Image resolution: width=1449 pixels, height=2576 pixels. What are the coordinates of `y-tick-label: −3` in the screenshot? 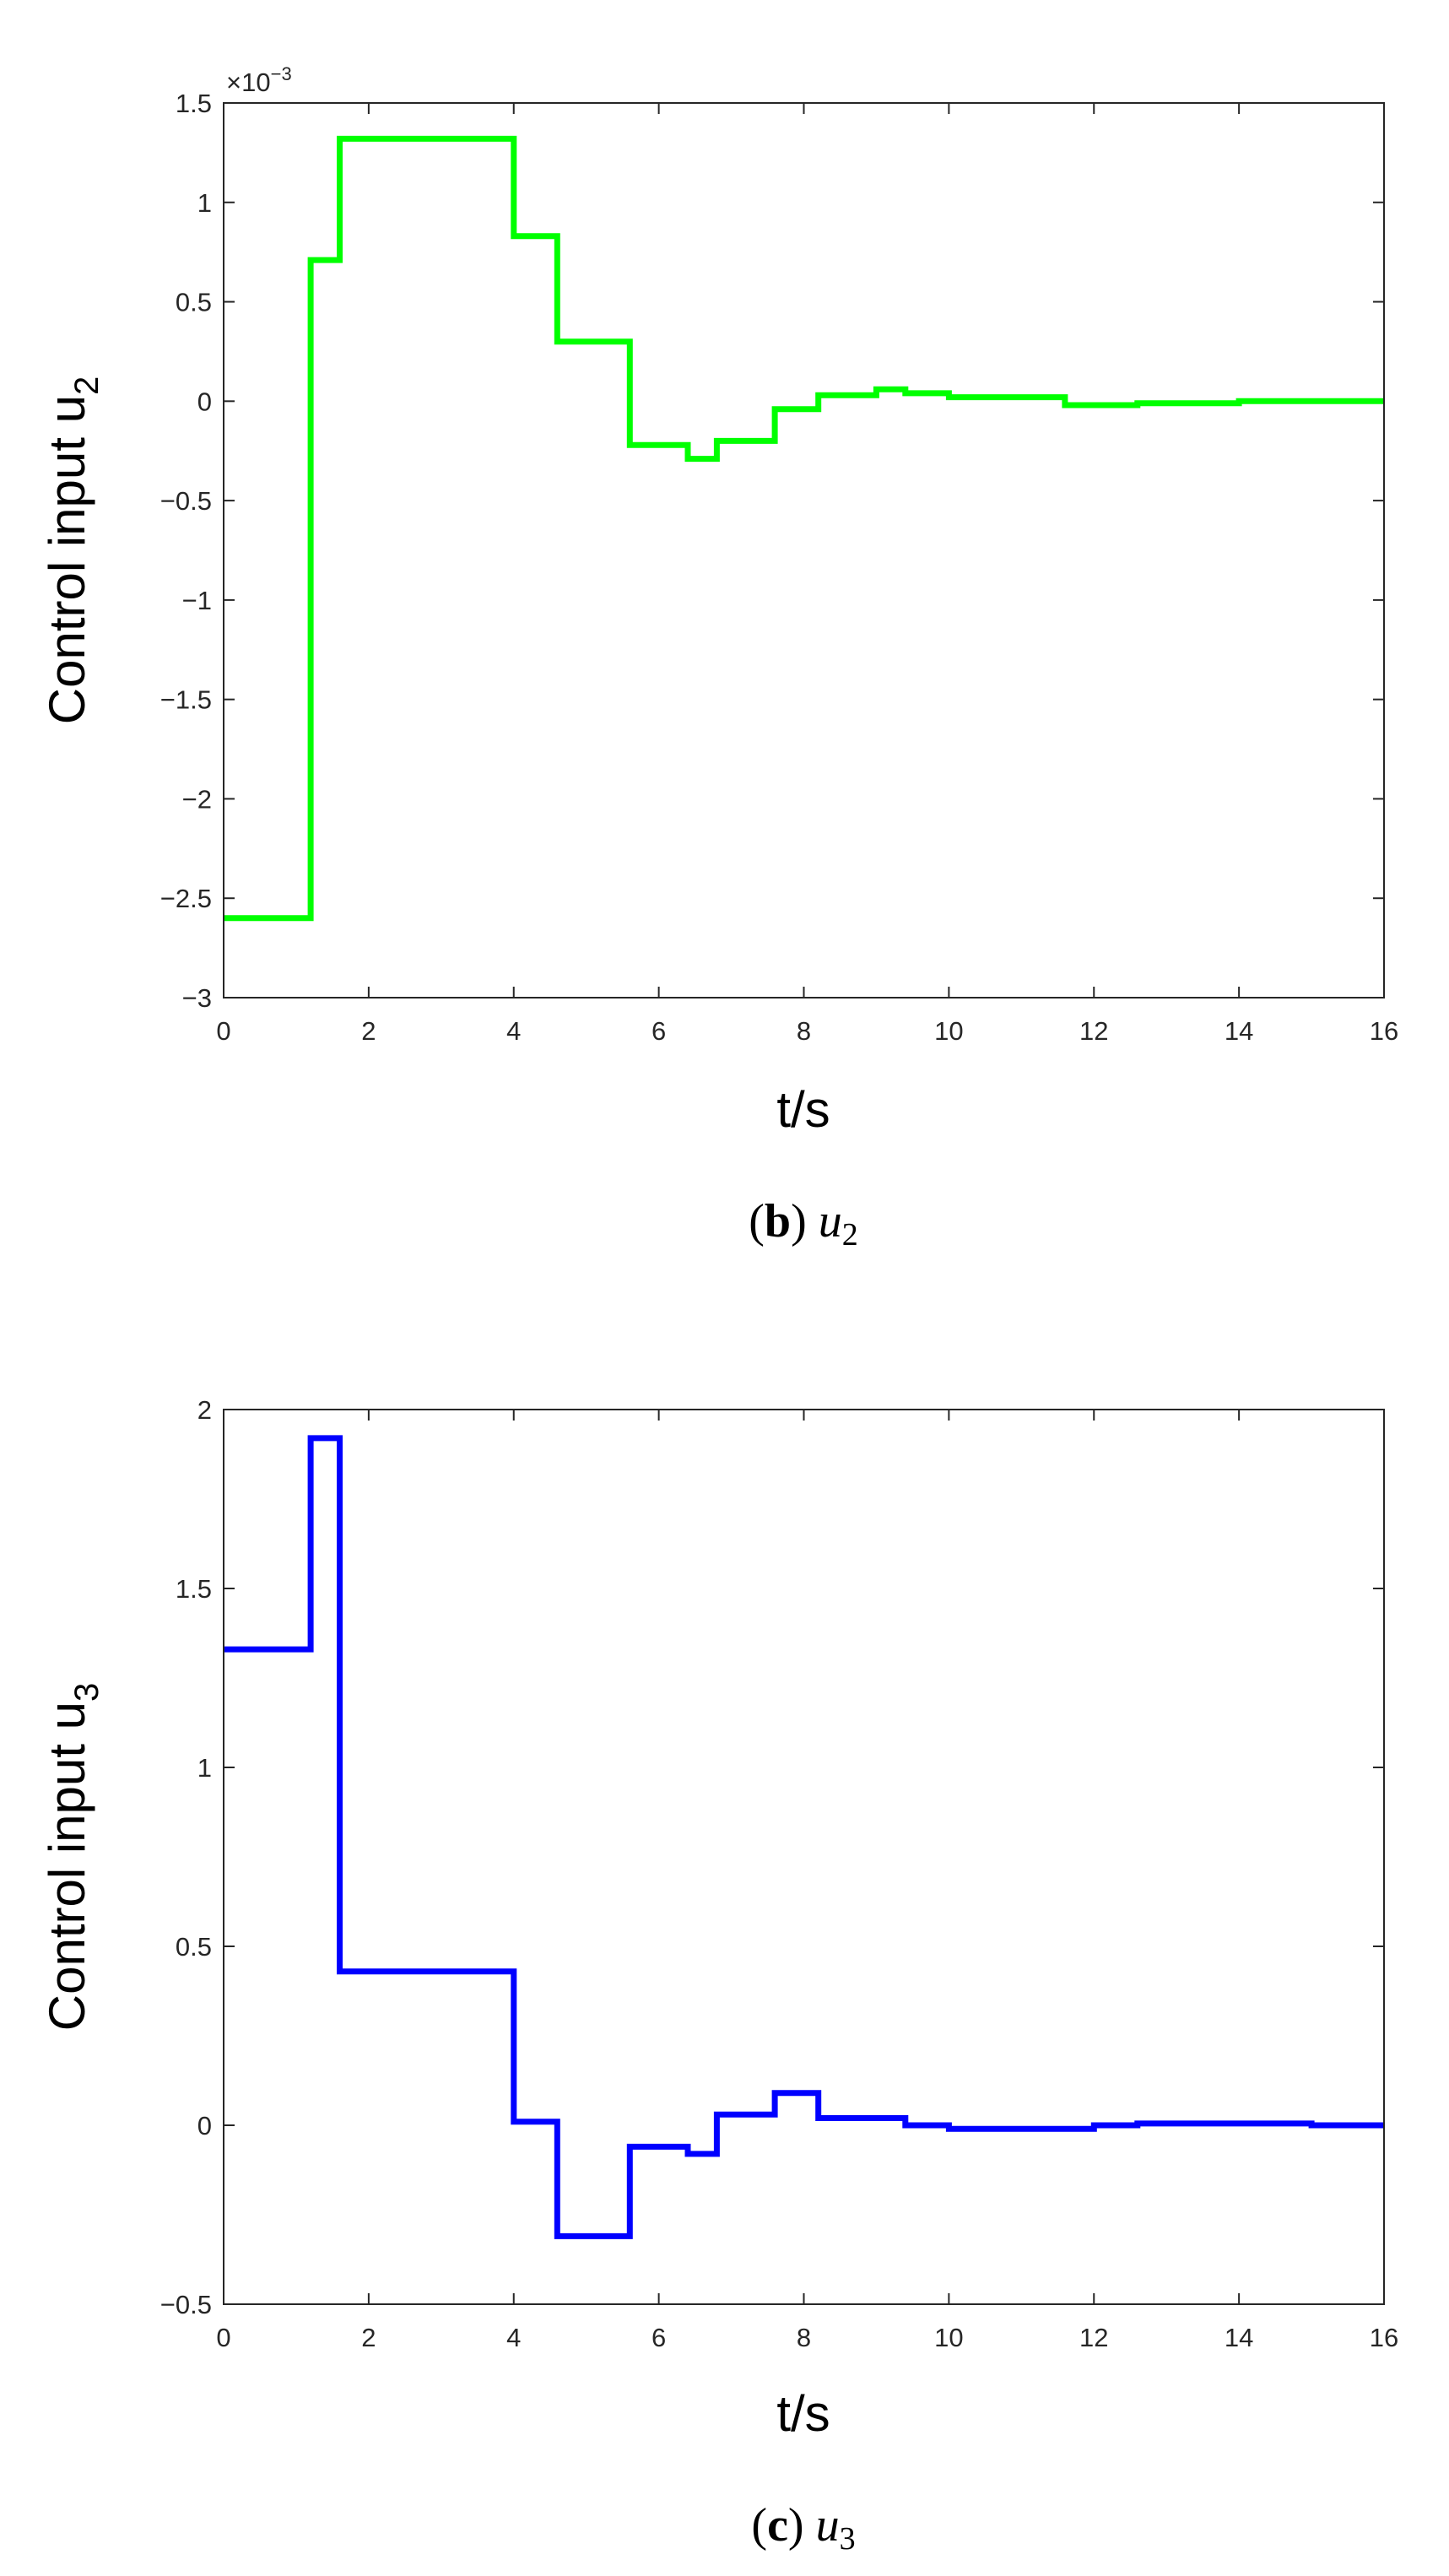 It's located at (197, 998).